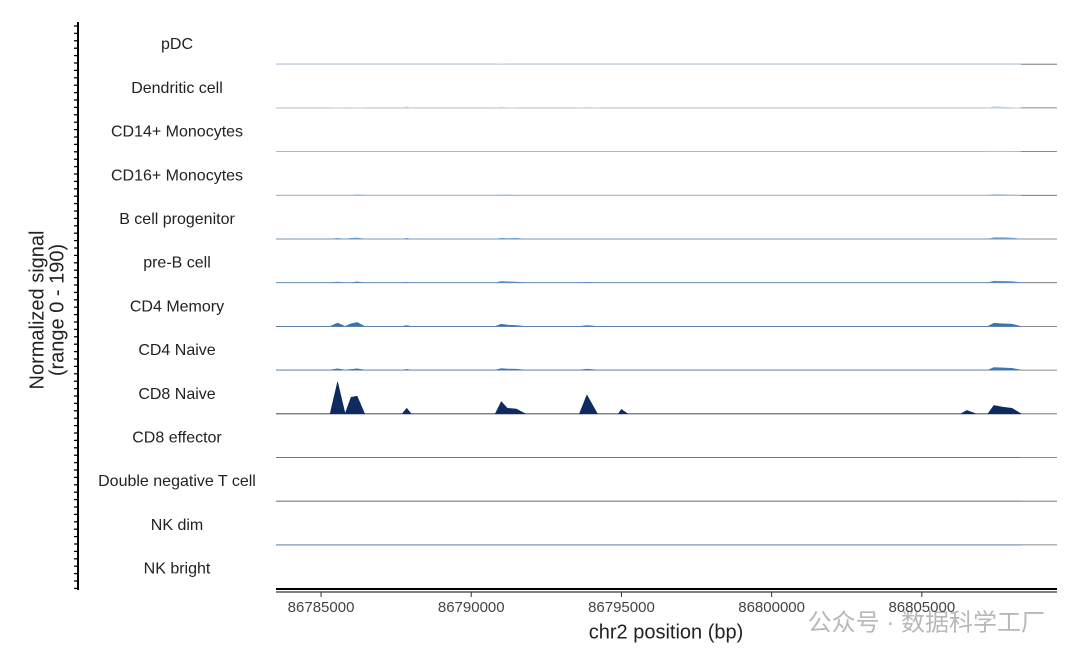 Image resolution: width=1080 pixels, height=667 pixels. What do you see at coordinates (177, 263) in the screenshot?
I see `track-label: pre-B cell` at bounding box center [177, 263].